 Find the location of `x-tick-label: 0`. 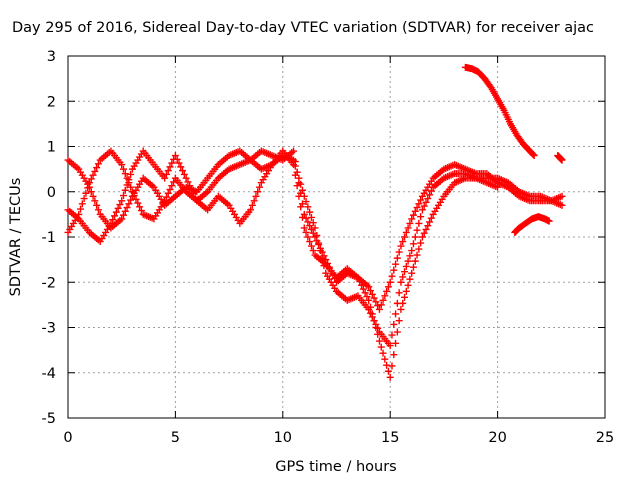

x-tick-label: 0 is located at coordinates (67, 438).